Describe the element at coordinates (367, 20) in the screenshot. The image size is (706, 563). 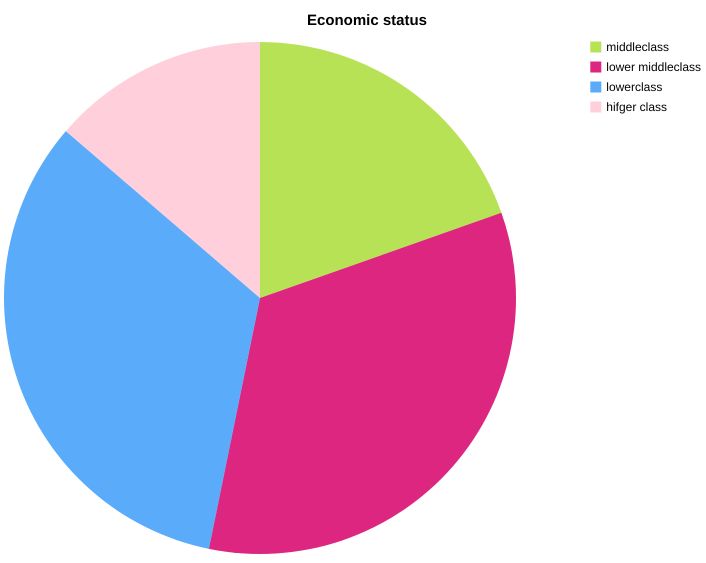
I see `chart-title: Economic status` at that location.